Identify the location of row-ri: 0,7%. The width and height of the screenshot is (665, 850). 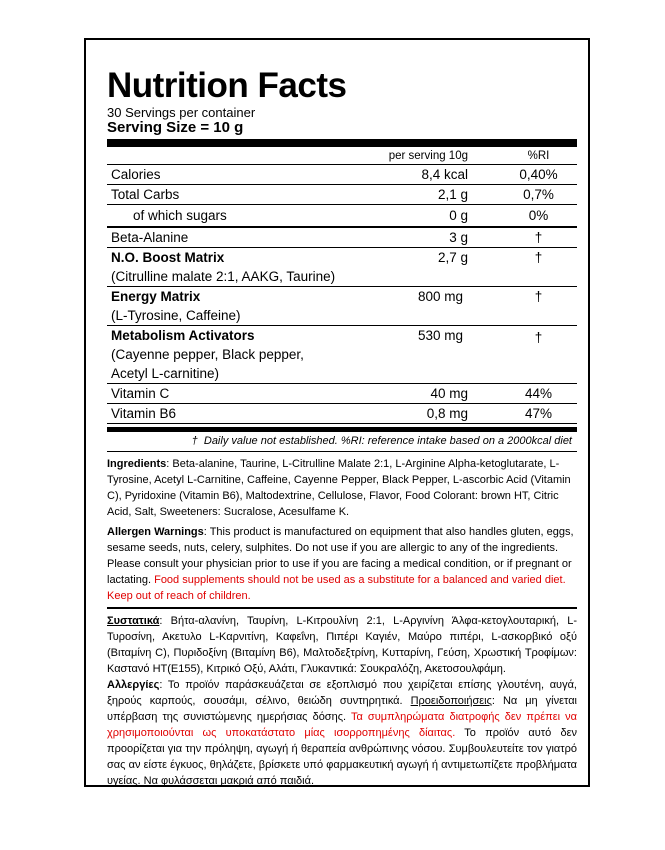
(523, 194).